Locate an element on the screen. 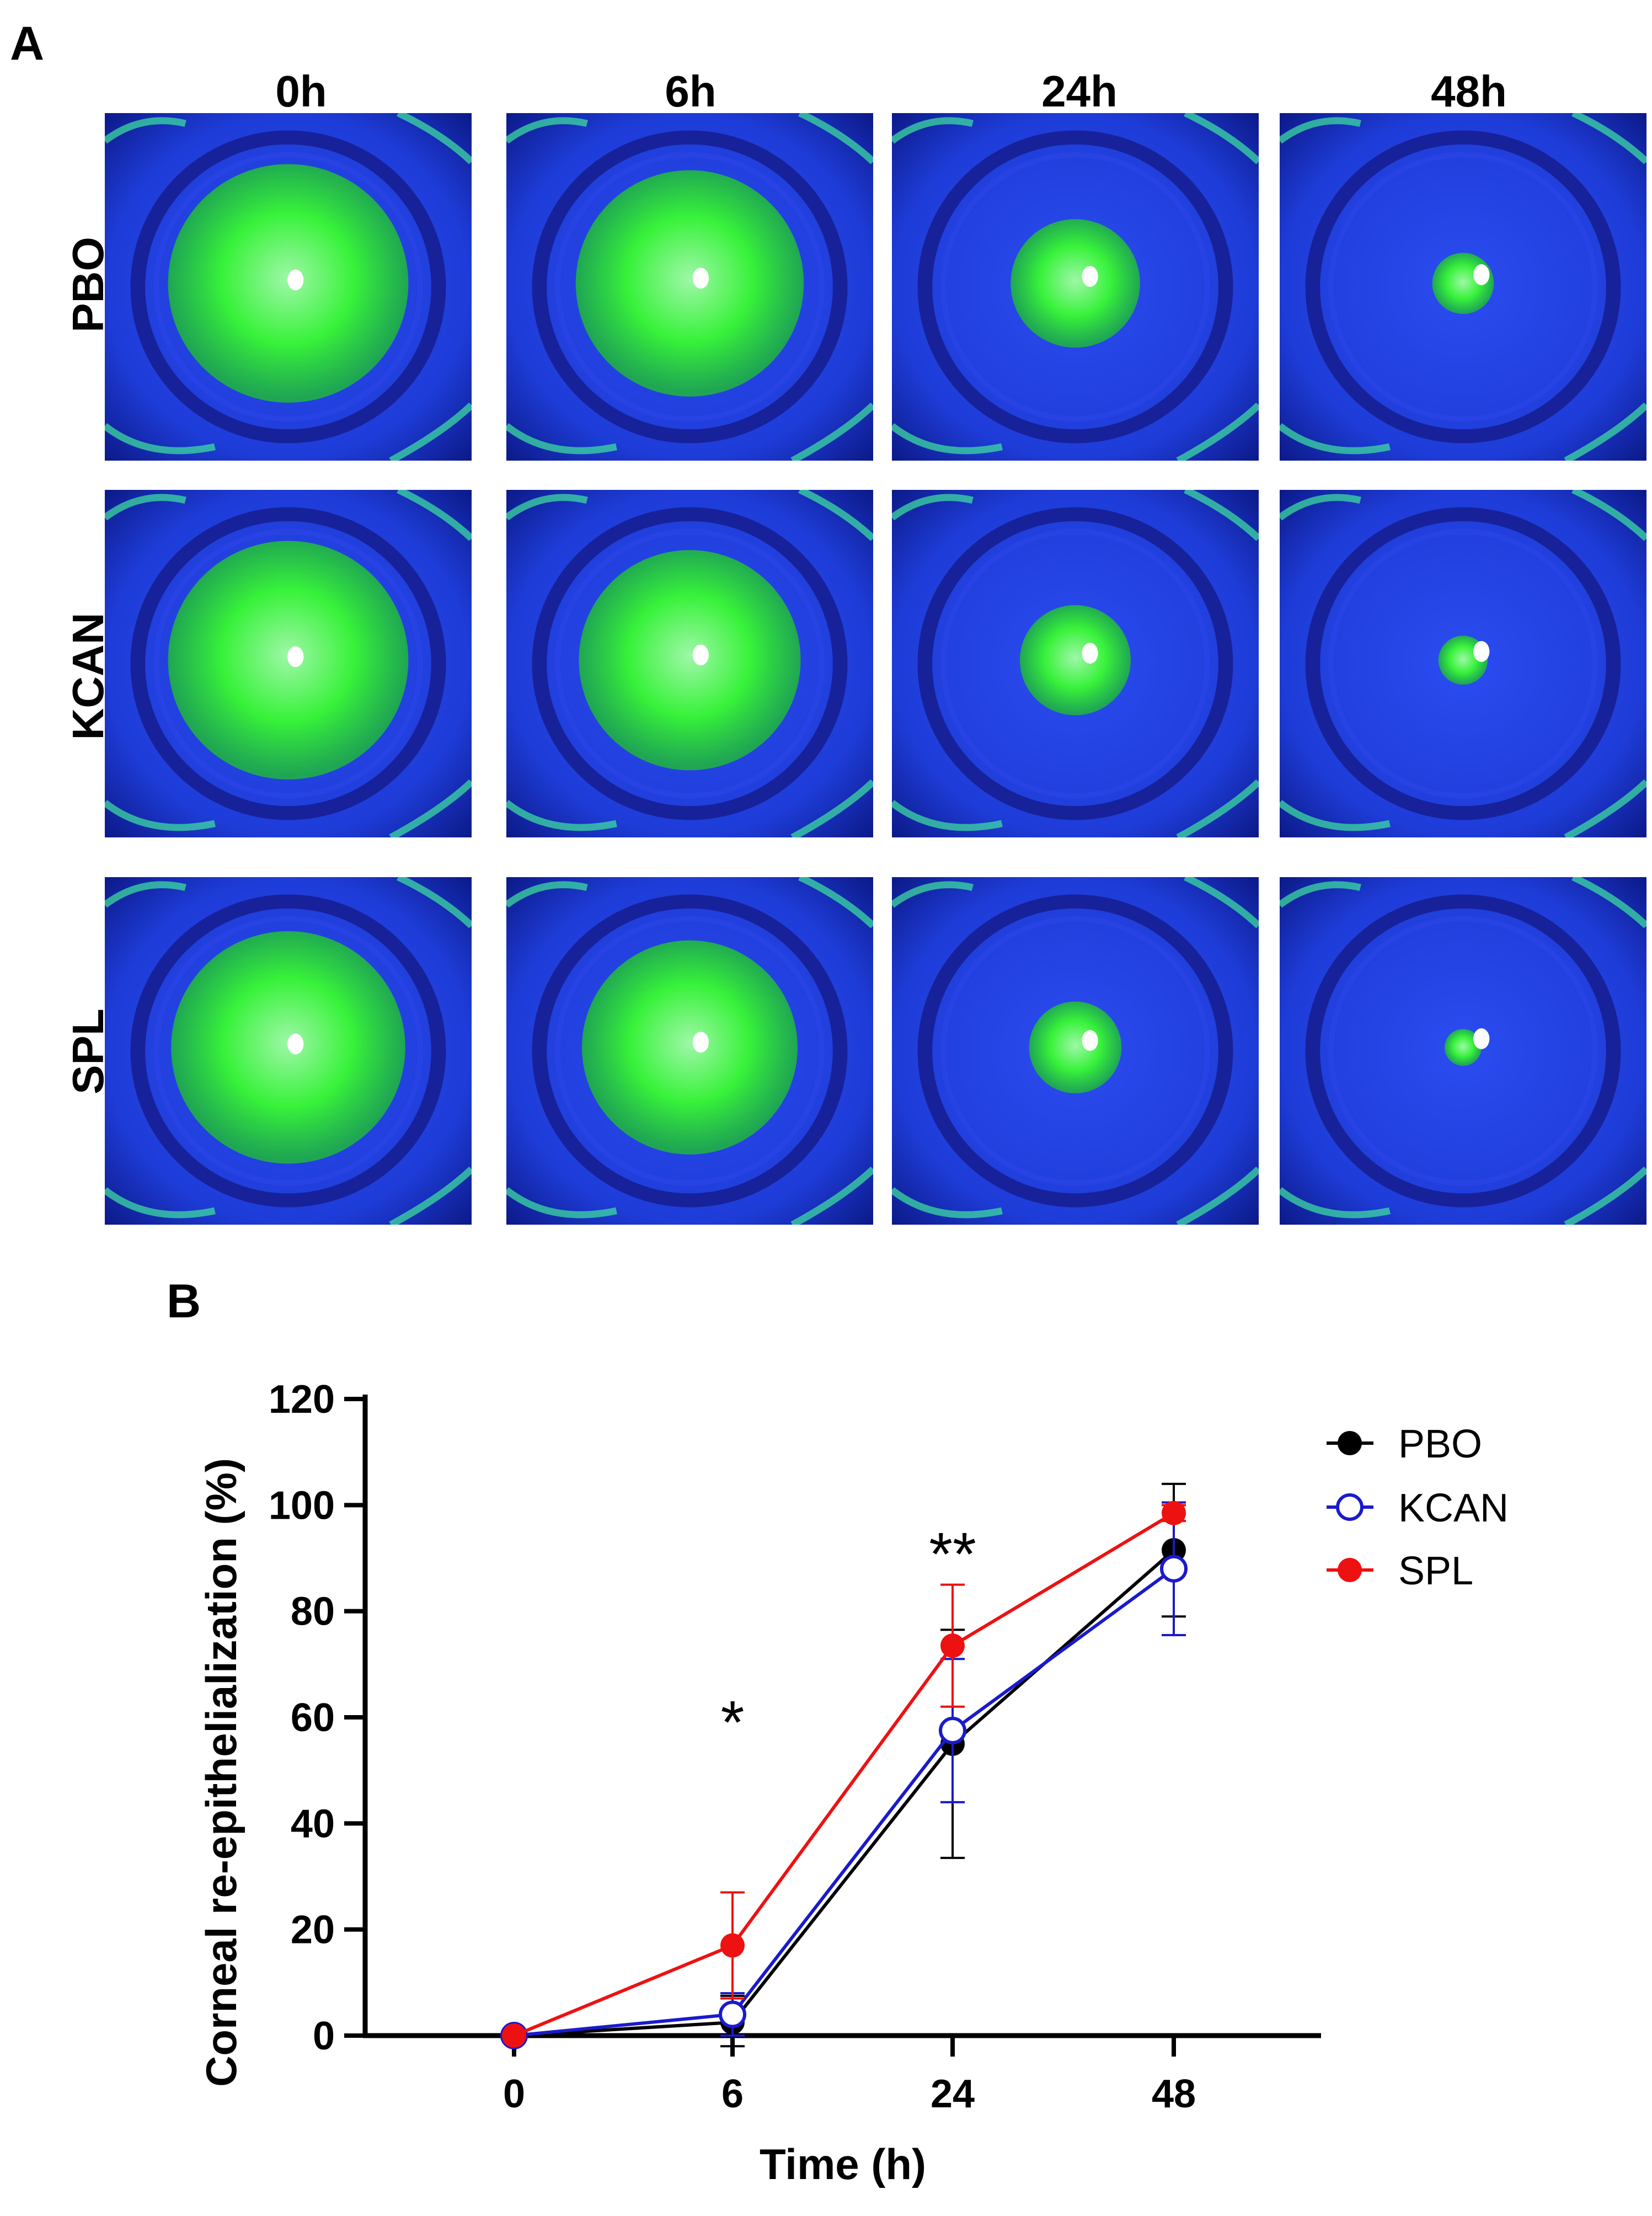  y-tick-label-60: 60 is located at coordinates (313, 1718).